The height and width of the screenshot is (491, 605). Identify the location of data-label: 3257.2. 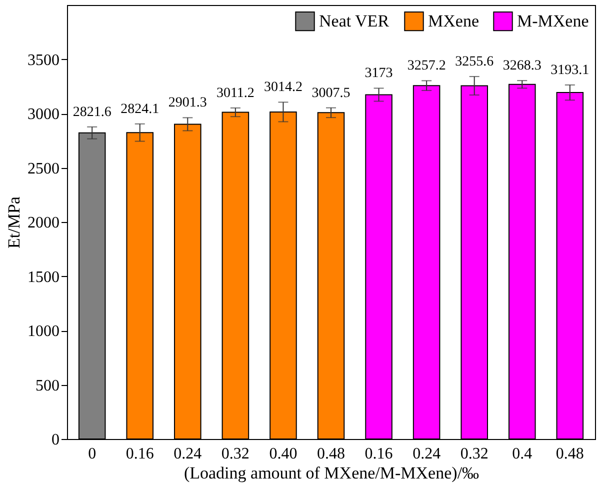
(426, 66).